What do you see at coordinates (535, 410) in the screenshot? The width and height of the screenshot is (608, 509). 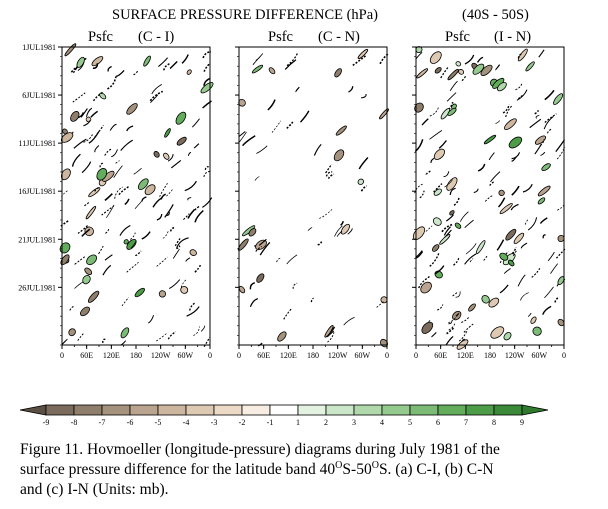 I see `colorbar-right-extension` at bounding box center [535, 410].